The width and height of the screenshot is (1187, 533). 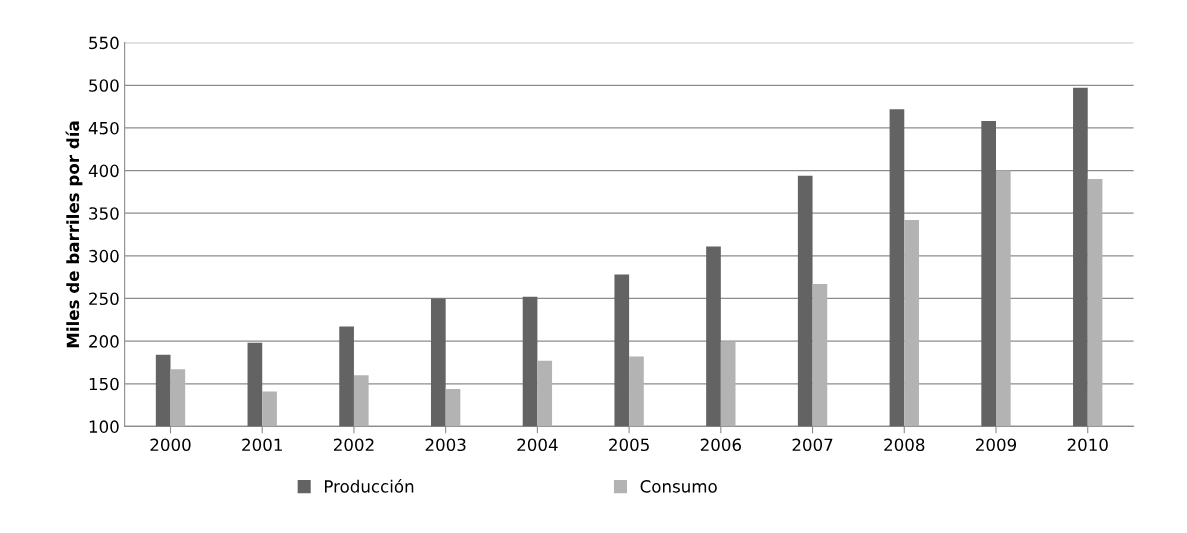 I want to click on x-tick-label: 2000, so click(x=170, y=445).